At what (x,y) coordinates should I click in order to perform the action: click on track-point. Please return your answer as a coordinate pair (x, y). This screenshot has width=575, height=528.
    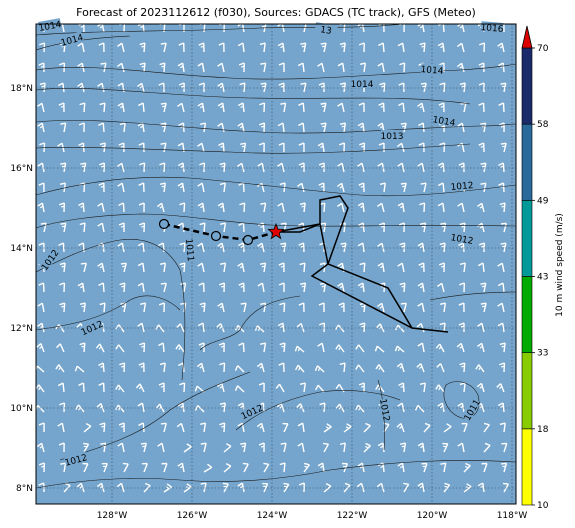
    Looking at the image, I should click on (216, 236).